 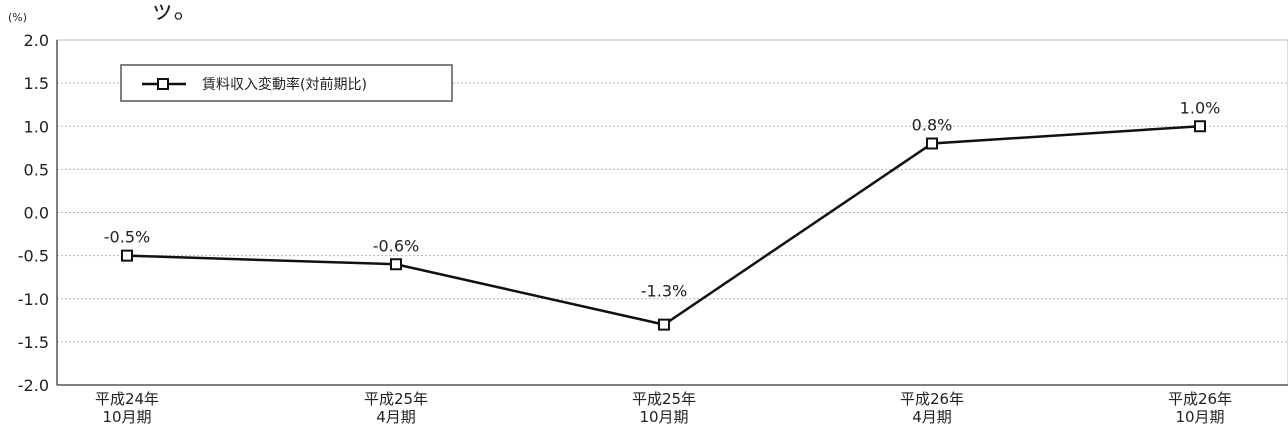 I want to click on legend-label: 賃料収入変動率(対前期比), so click(x=284, y=84).